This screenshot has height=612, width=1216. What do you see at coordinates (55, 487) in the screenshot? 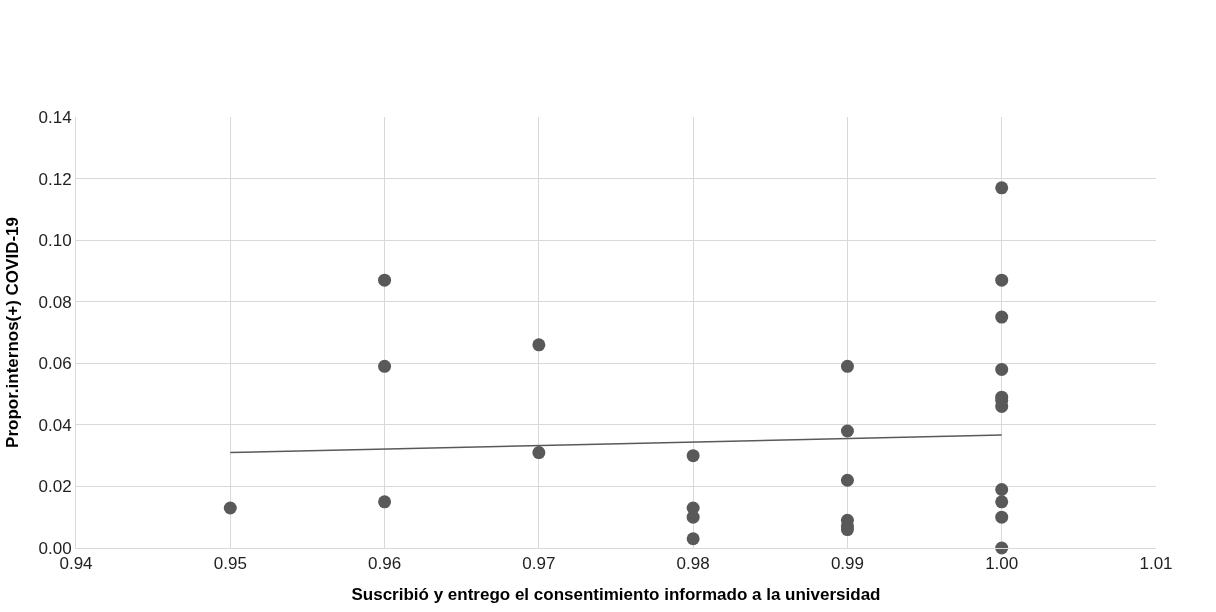
I see `y-tick-label: 0.02` at bounding box center [55, 487].